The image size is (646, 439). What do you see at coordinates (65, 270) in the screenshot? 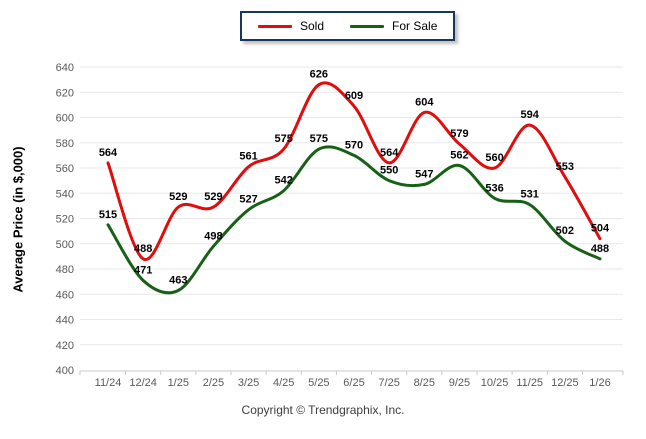
I see `y-tick-label: 480` at bounding box center [65, 270].